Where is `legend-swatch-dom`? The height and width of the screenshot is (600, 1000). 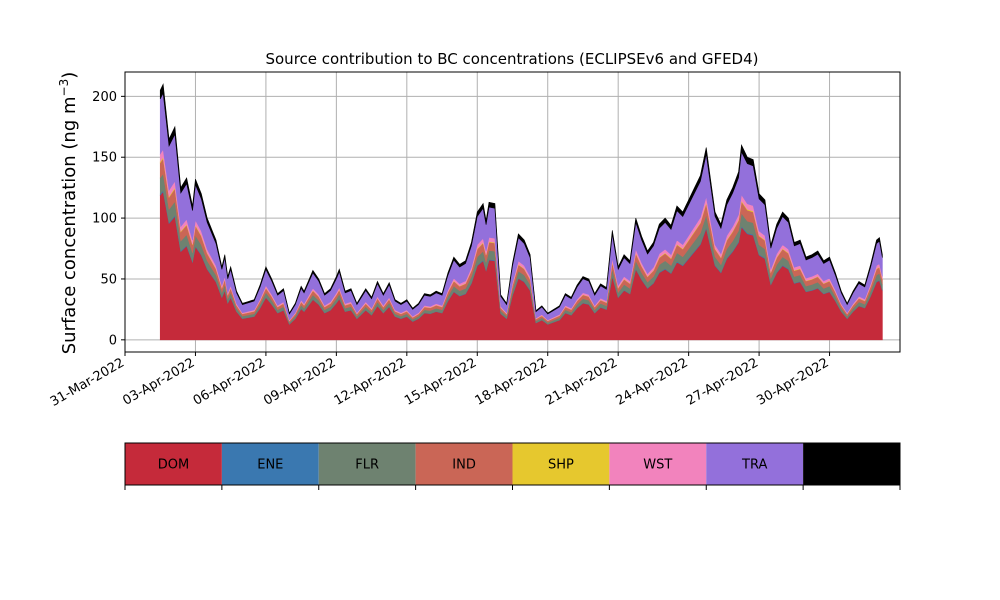
legend-swatch-dom is located at coordinates (173, 464).